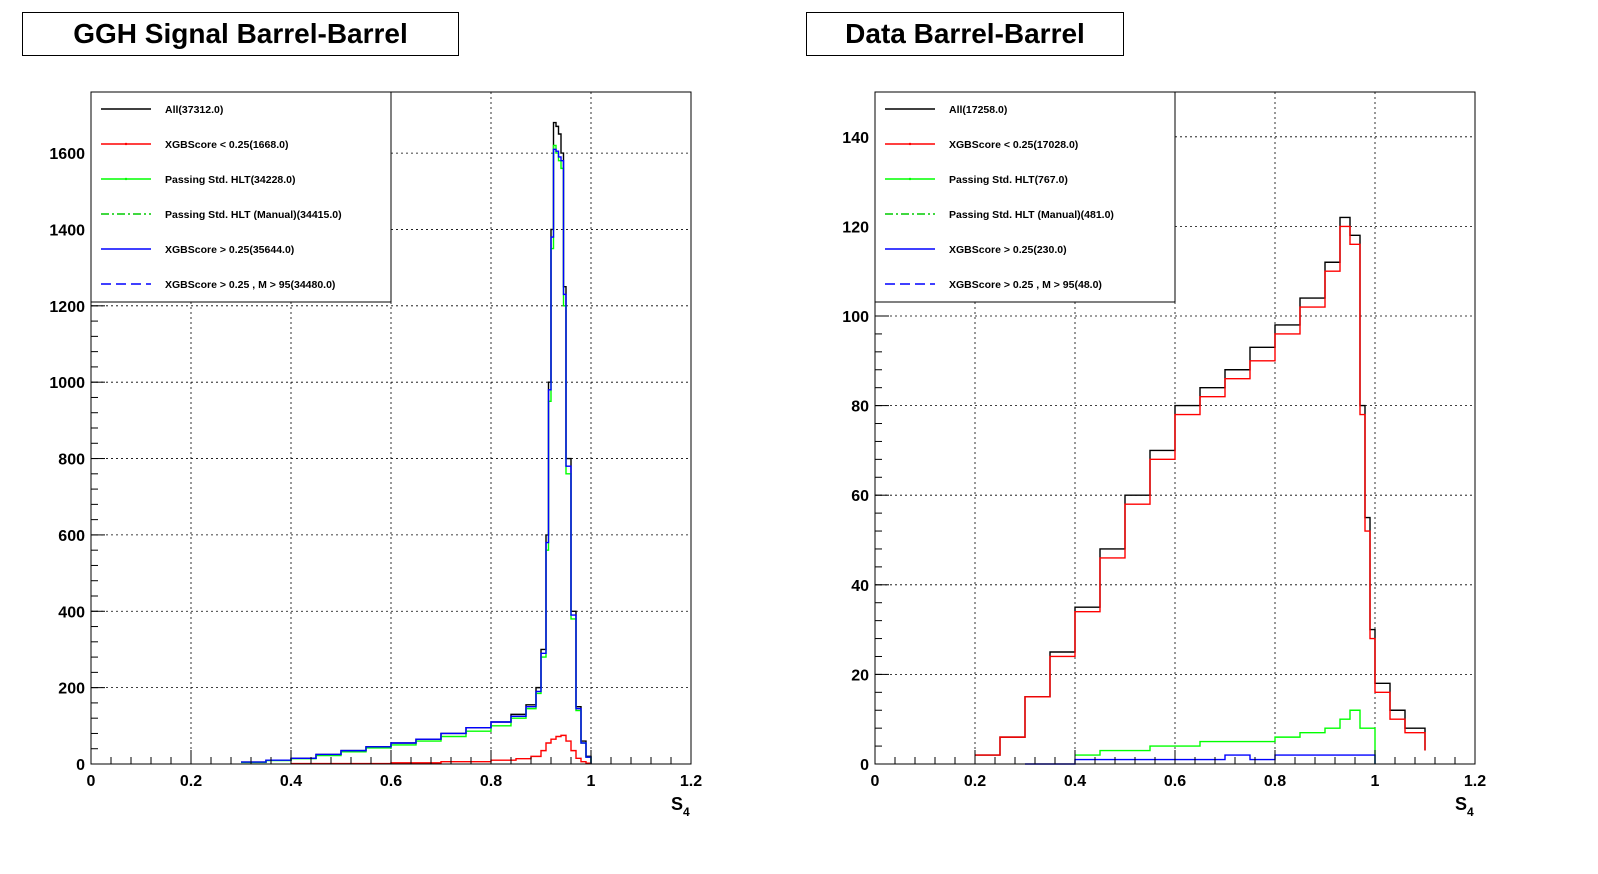 The width and height of the screenshot is (1598, 874). Describe the element at coordinates (1013, 145) in the screenshot. I see `legend-label-1: XGBScore < 0.25(17028.0)` at that location.